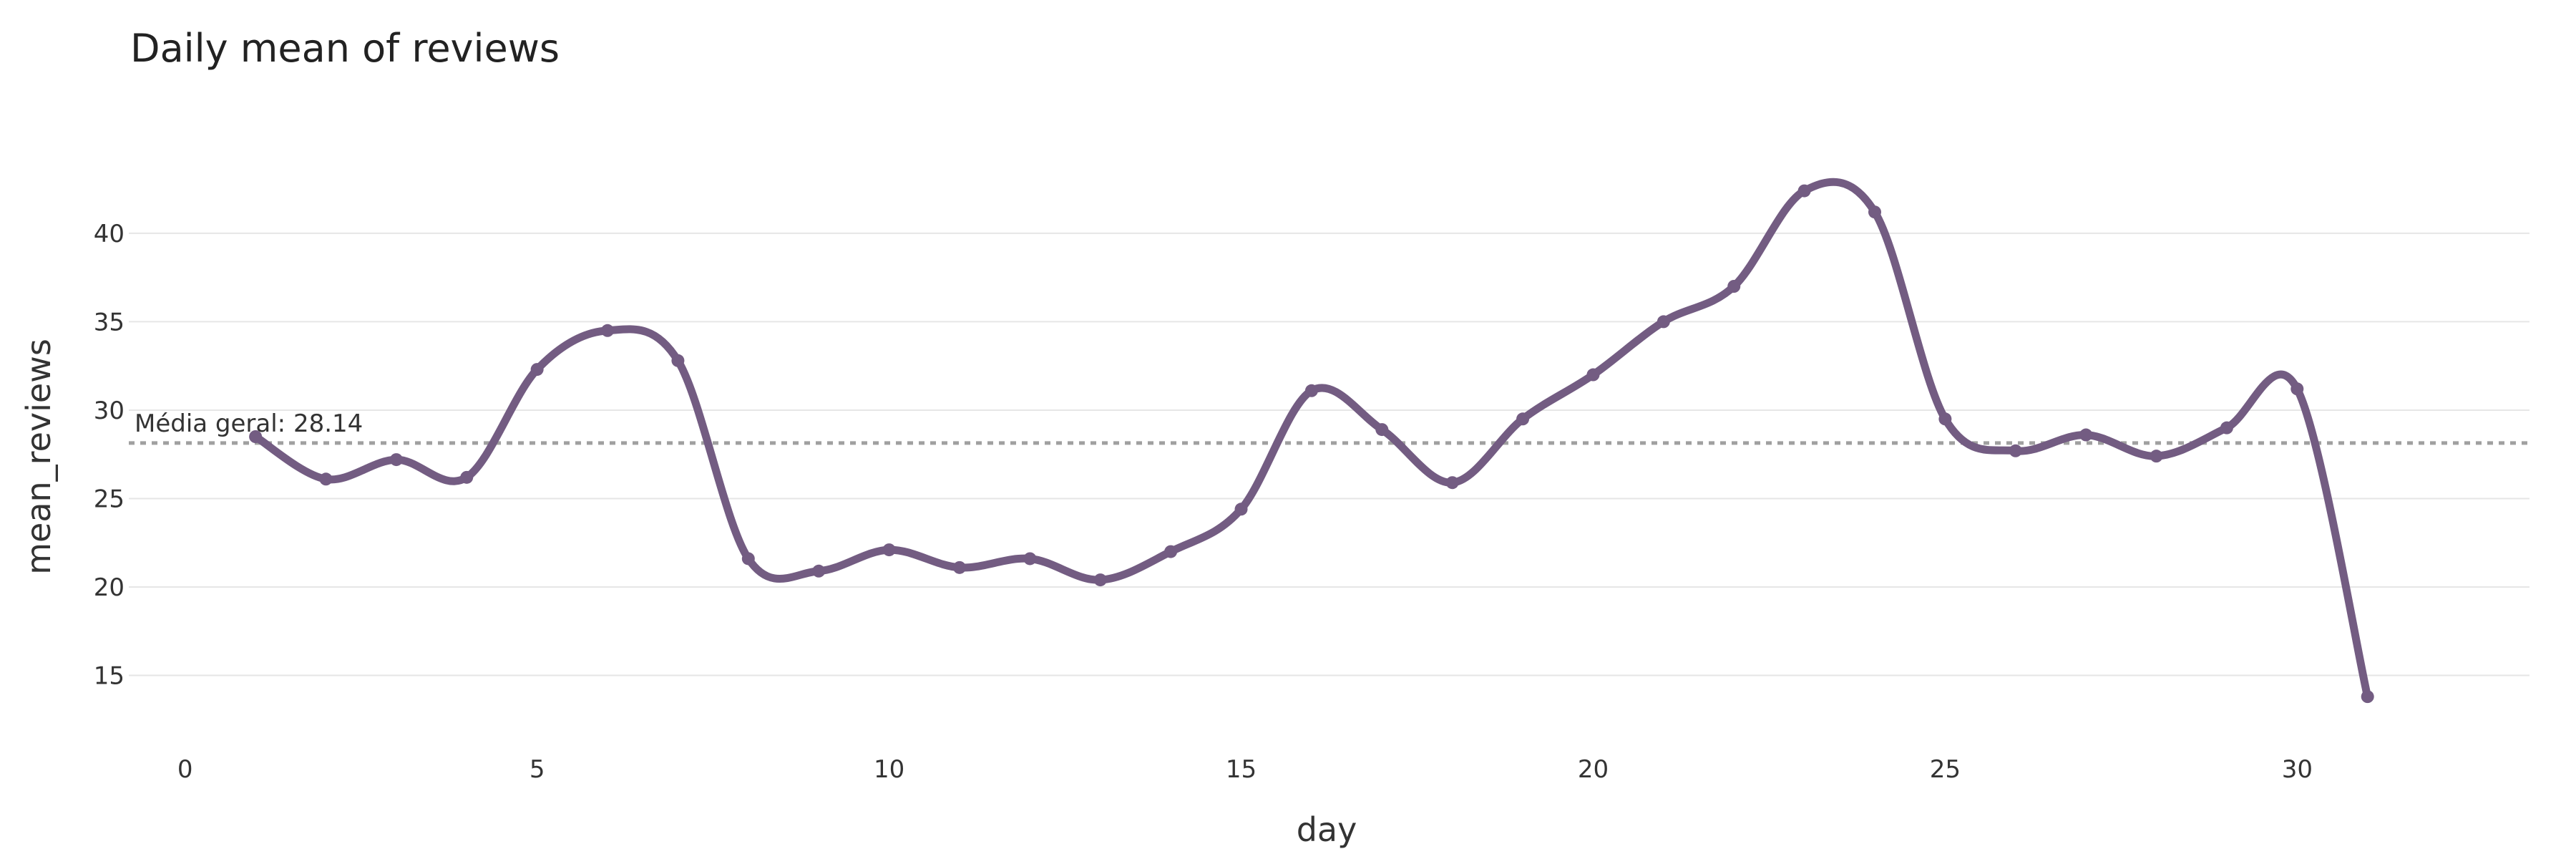 The width and height of the screenshot is (2576, 859). What do you see at coordinates (1593, 769) in the screenshot?
I see `x-tick-label-20: 20` at bounding box center [1593, 769].